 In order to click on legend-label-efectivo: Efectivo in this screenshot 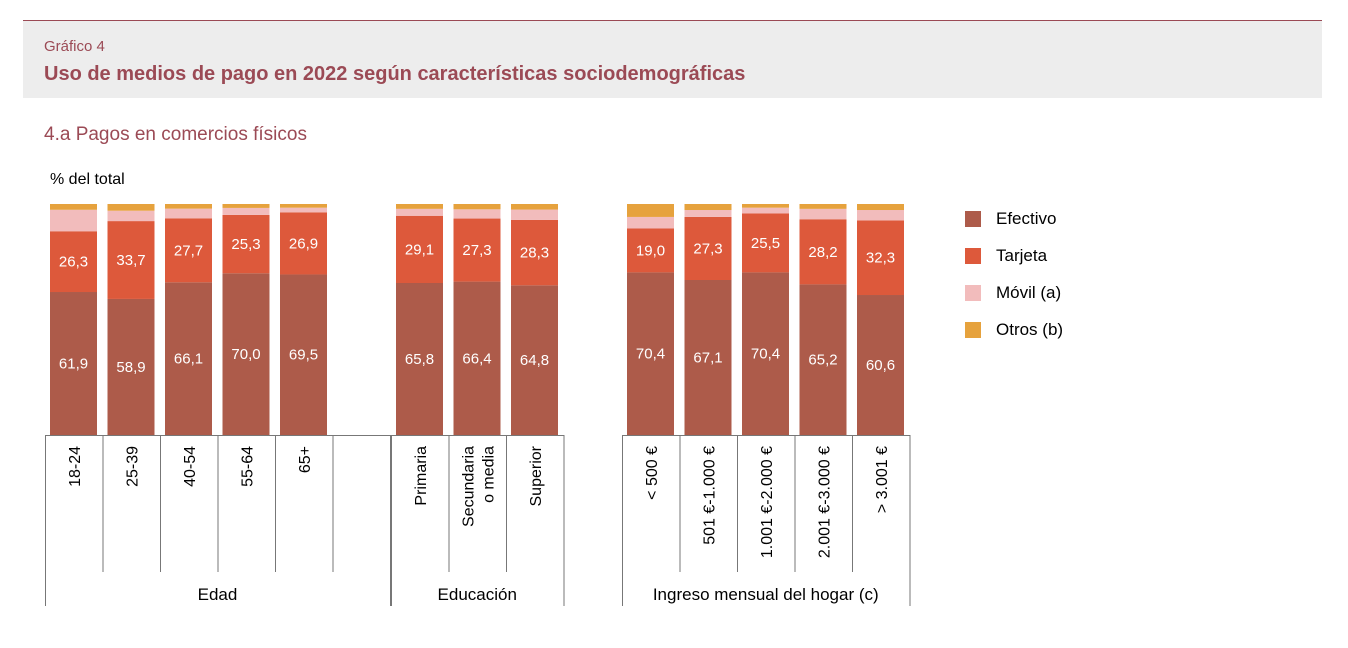, I will do `click(1026, 218)`.